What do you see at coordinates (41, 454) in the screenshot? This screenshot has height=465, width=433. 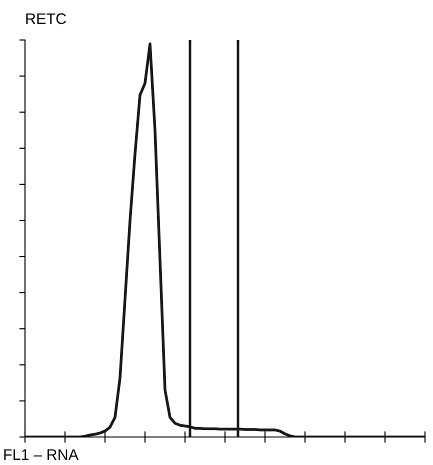 I see `x-axis-title: FL1 – RNA` at bounding box center [41, 454].